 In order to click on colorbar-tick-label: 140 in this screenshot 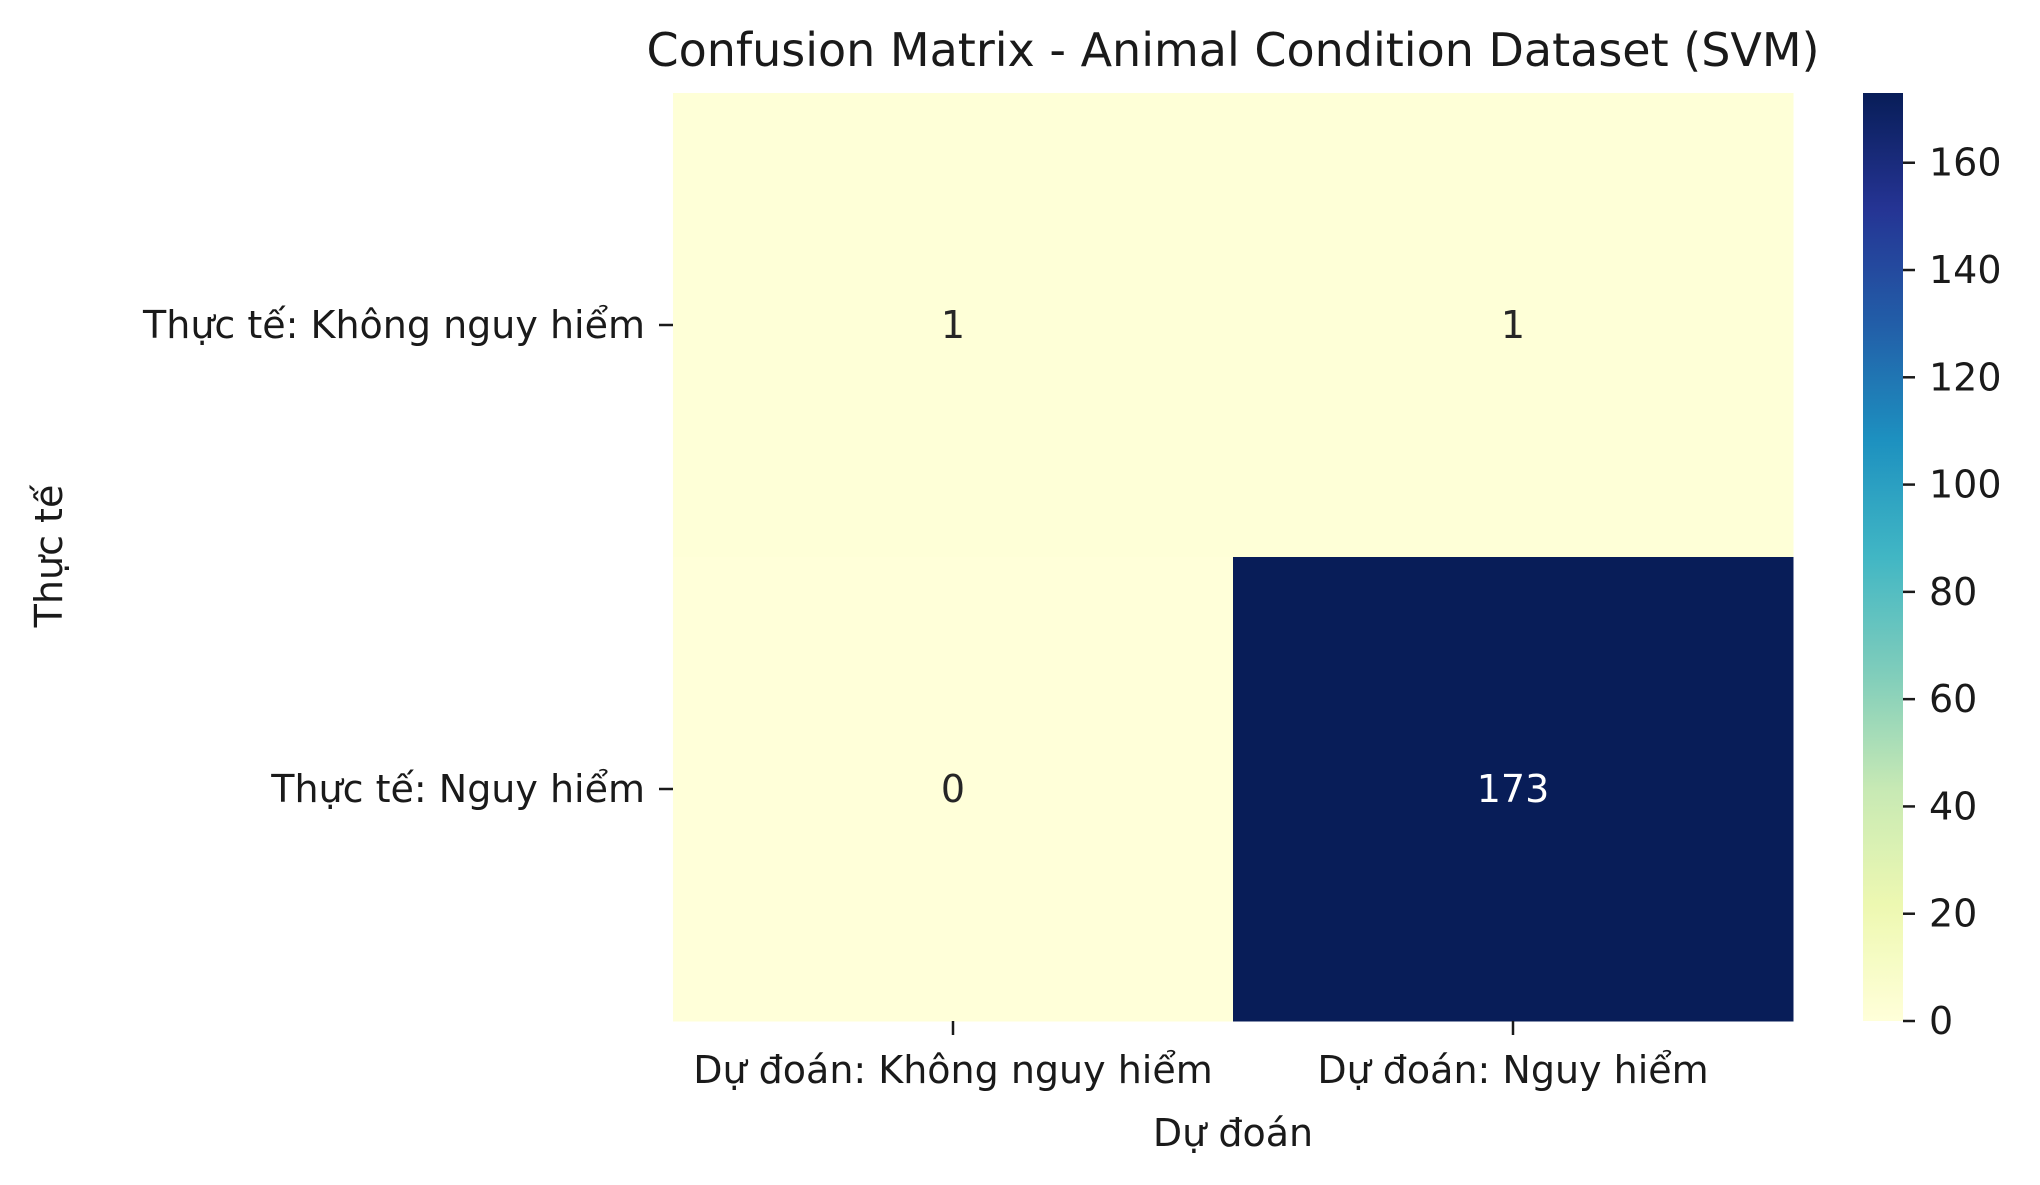, I will do `click(1965, 270)`.